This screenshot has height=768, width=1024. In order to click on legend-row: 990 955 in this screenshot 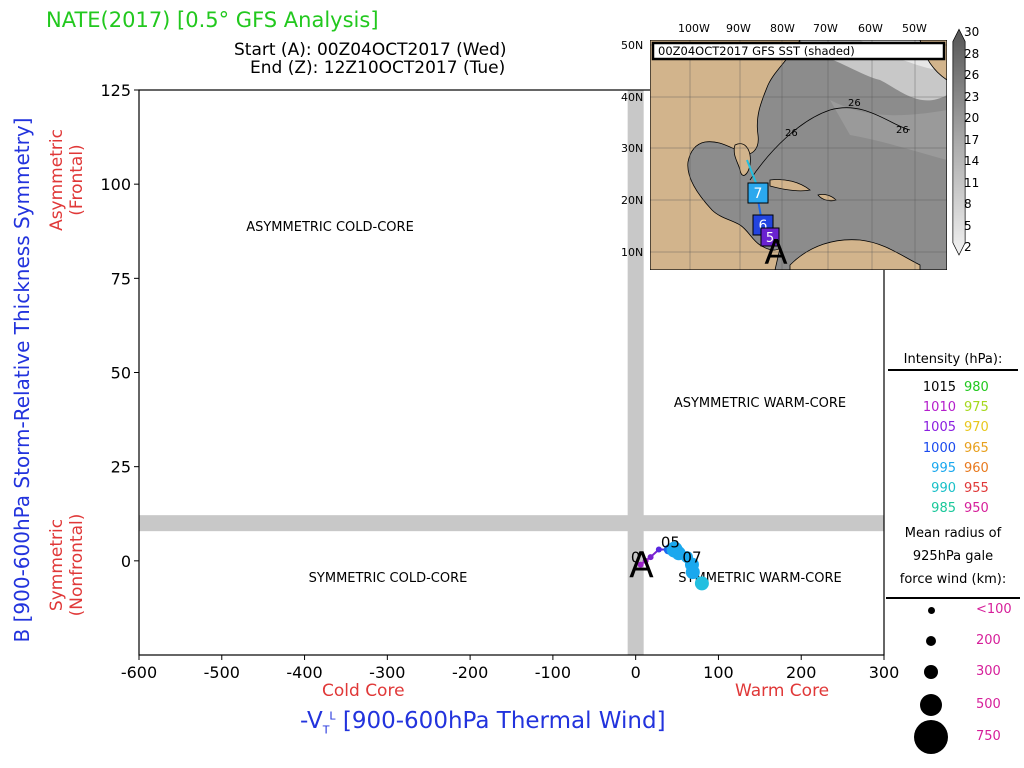, I will do `click(953, 488)`.